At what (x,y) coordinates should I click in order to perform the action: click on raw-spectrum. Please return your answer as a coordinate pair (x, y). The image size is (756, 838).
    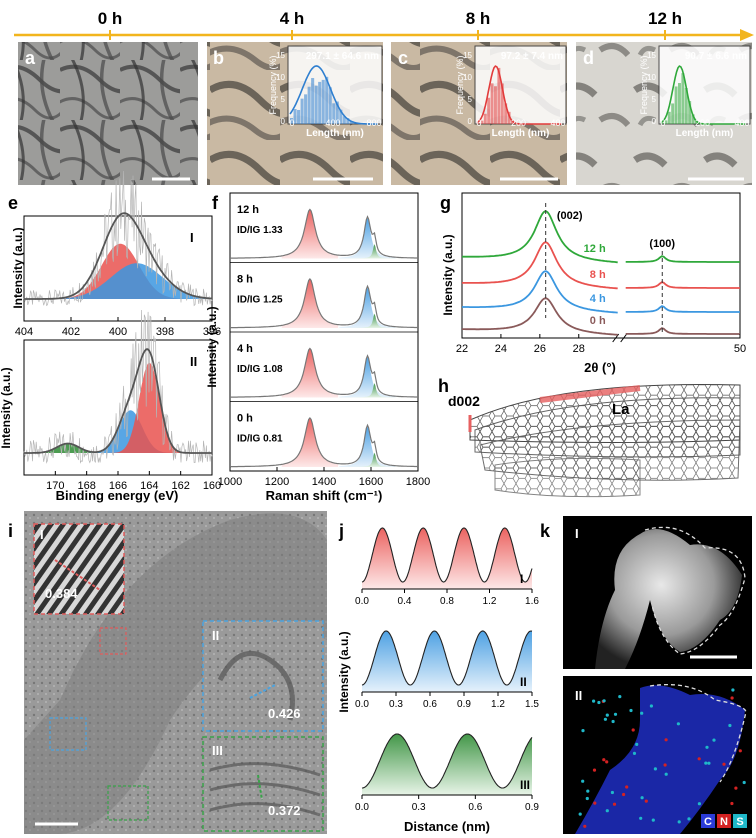
    Looking at the image, I should click on (118, 238).